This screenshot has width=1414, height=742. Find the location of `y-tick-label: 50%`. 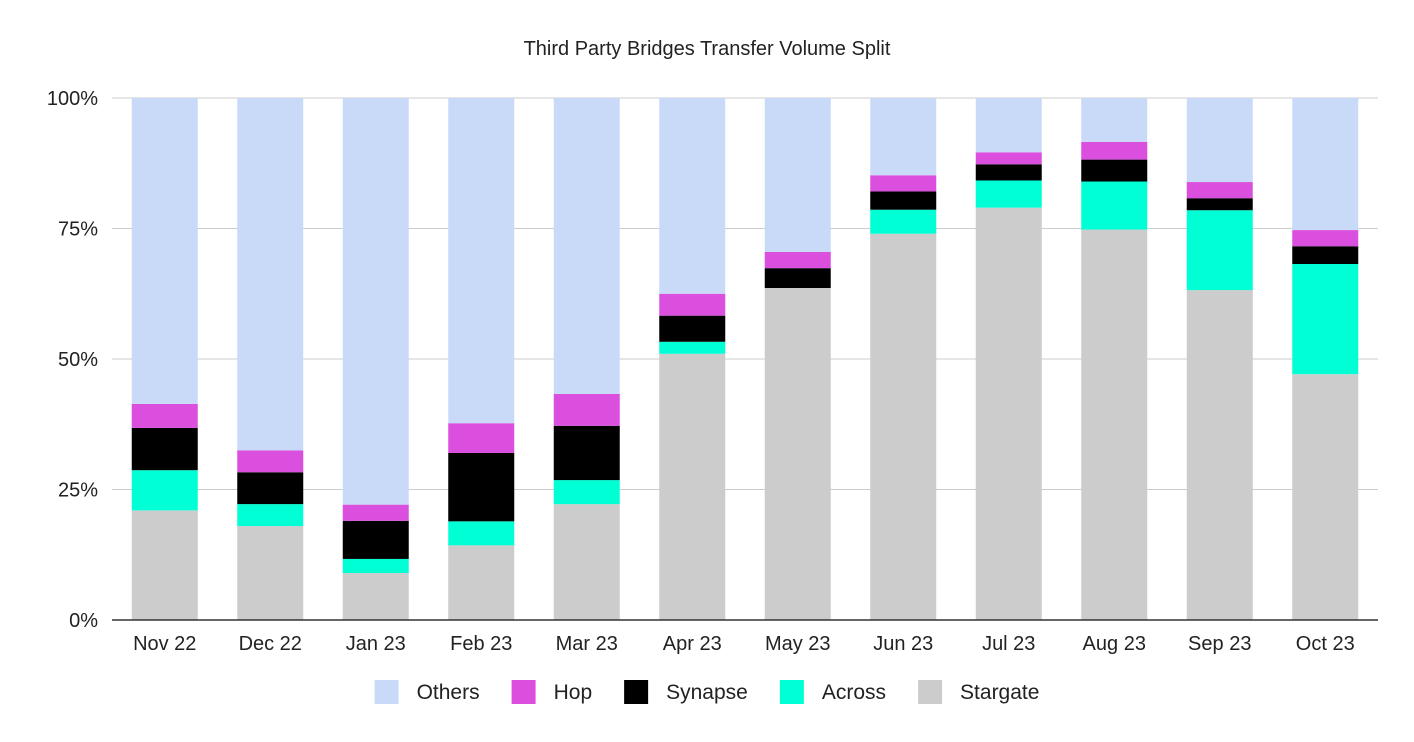

y-tick-label: 50% is located at coordinates (78, 360).